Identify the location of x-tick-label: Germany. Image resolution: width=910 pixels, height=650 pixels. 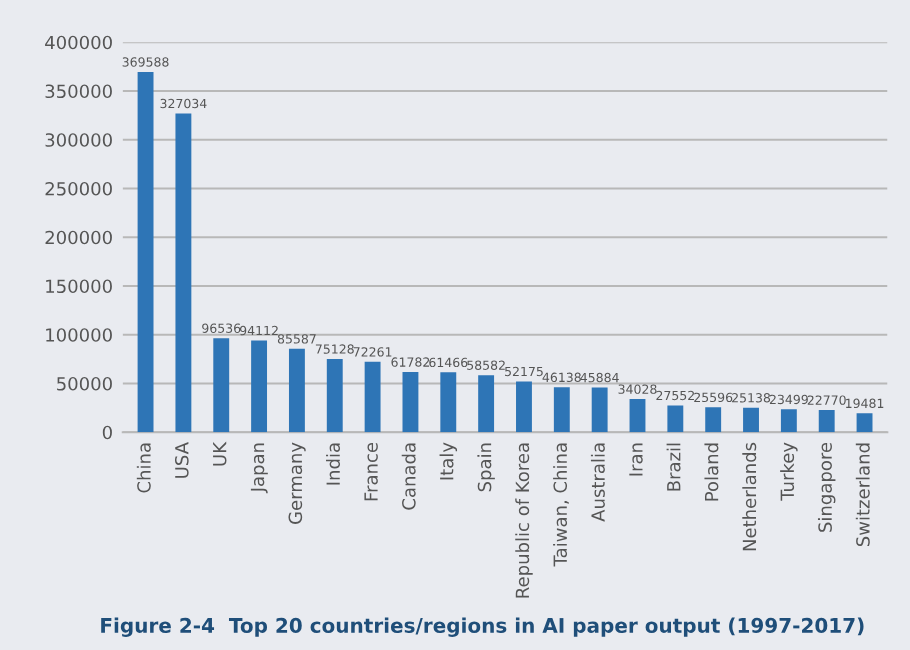
(297, 483).